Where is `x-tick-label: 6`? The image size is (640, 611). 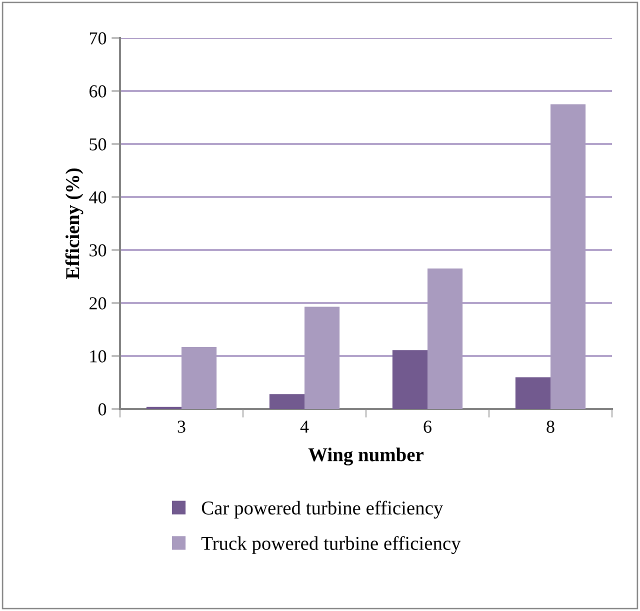
x-tick-label: 6 is located at coordinates (428, 426).